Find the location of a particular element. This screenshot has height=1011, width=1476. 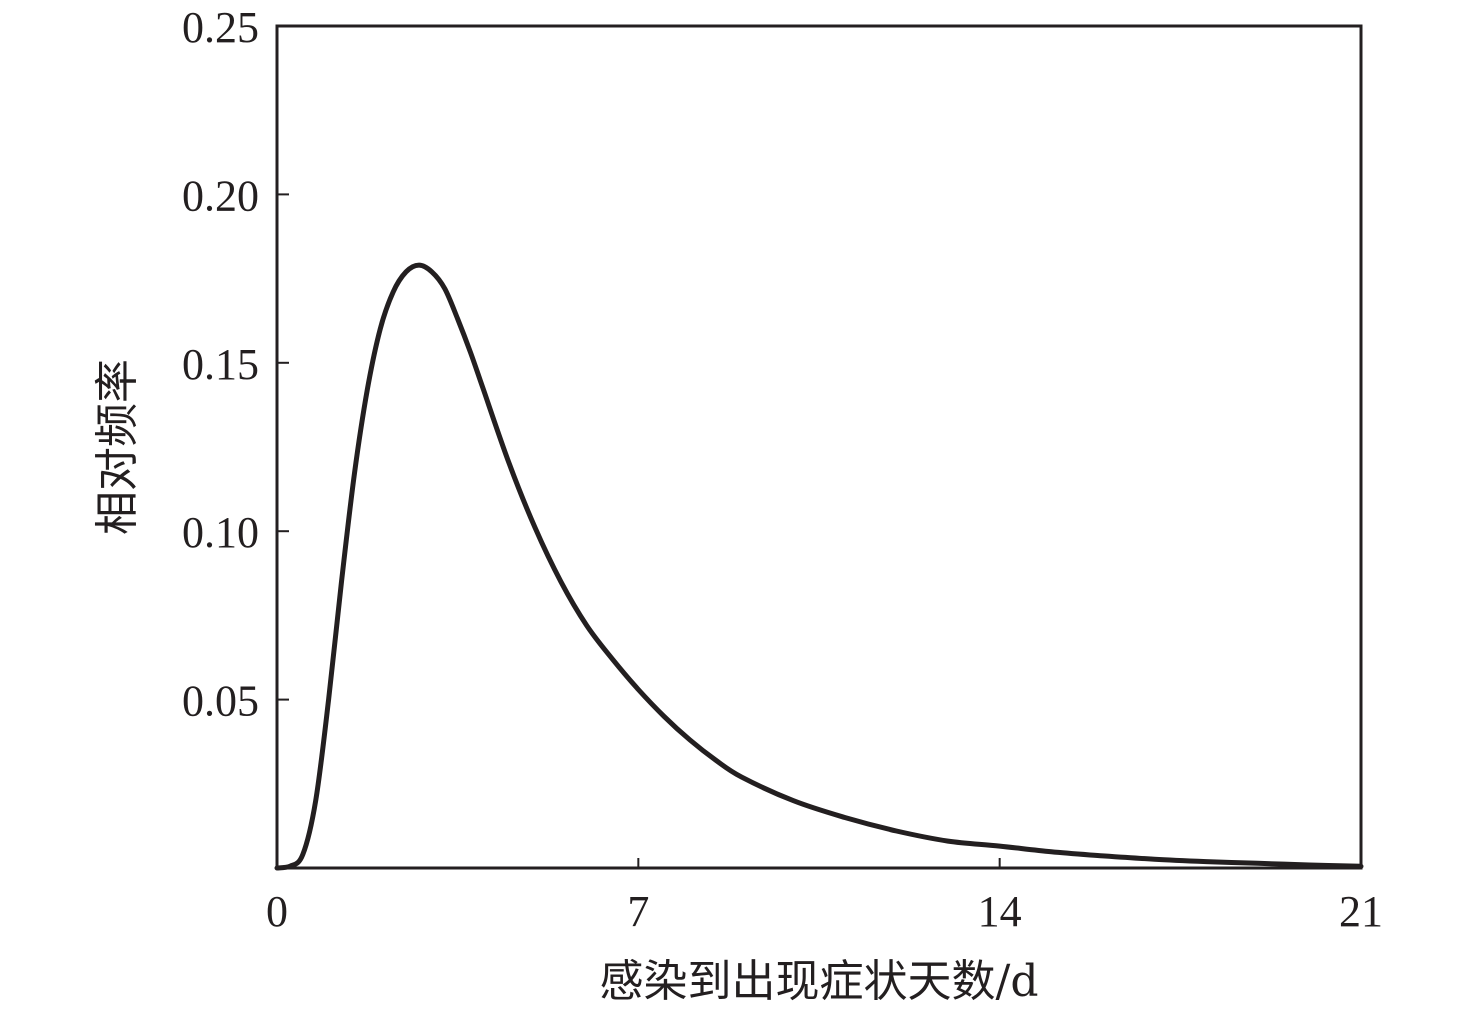

x-tick-label: 0 is located at coordinates (277, 911).